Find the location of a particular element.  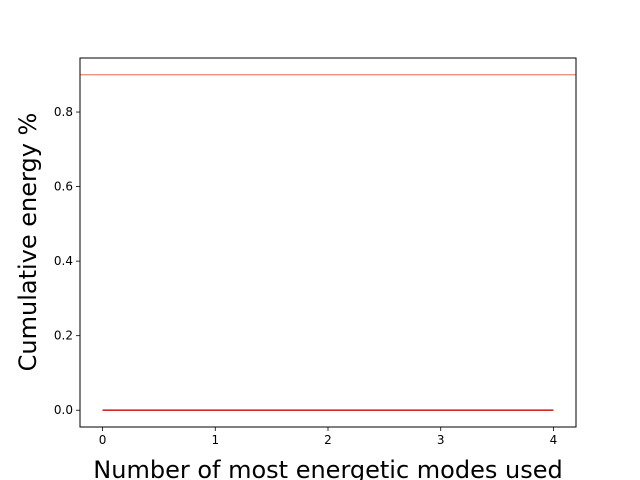

x-axis-label: Number of most energetic modes used is located at coordinates (327, 468).